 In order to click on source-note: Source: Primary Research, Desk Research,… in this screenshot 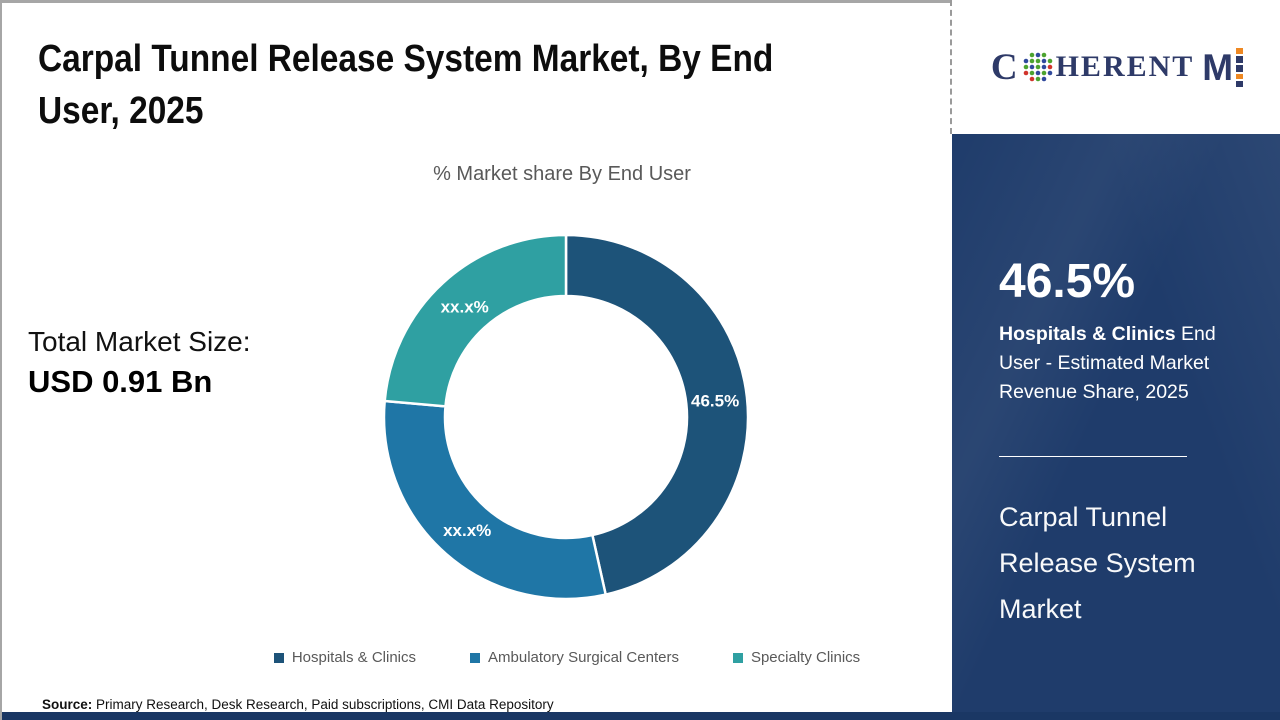, I will do `click(298, 704)`.